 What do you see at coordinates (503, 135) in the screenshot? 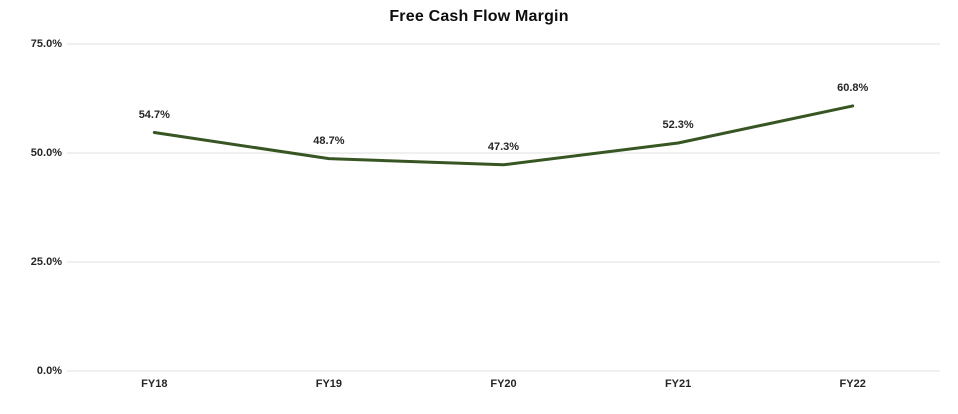
I see `line-series` at bounding box center [503, 135].